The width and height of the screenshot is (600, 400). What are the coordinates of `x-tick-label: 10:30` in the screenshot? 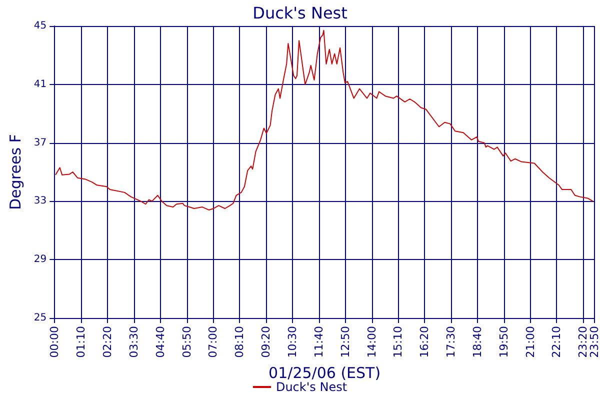 It's located at (292, 342).